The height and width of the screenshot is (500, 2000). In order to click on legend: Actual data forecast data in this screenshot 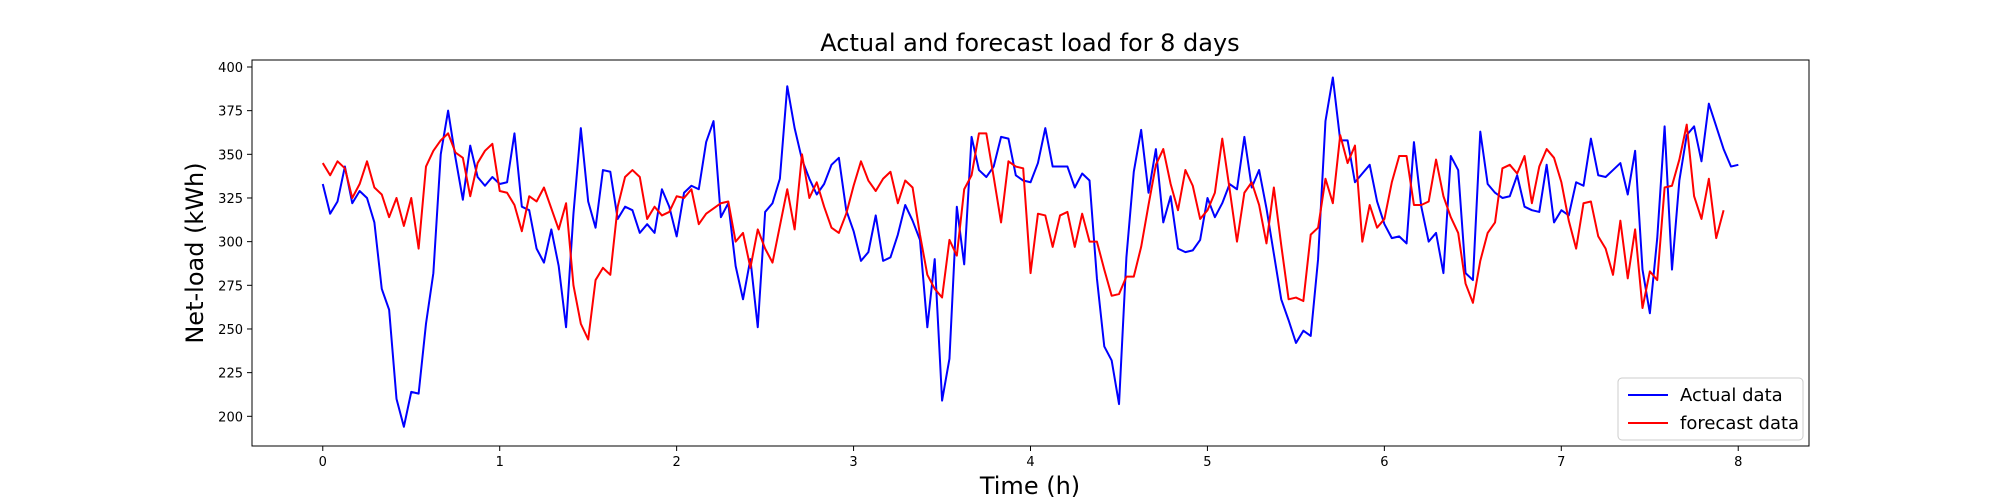, I will do `click(1710, 409)`.